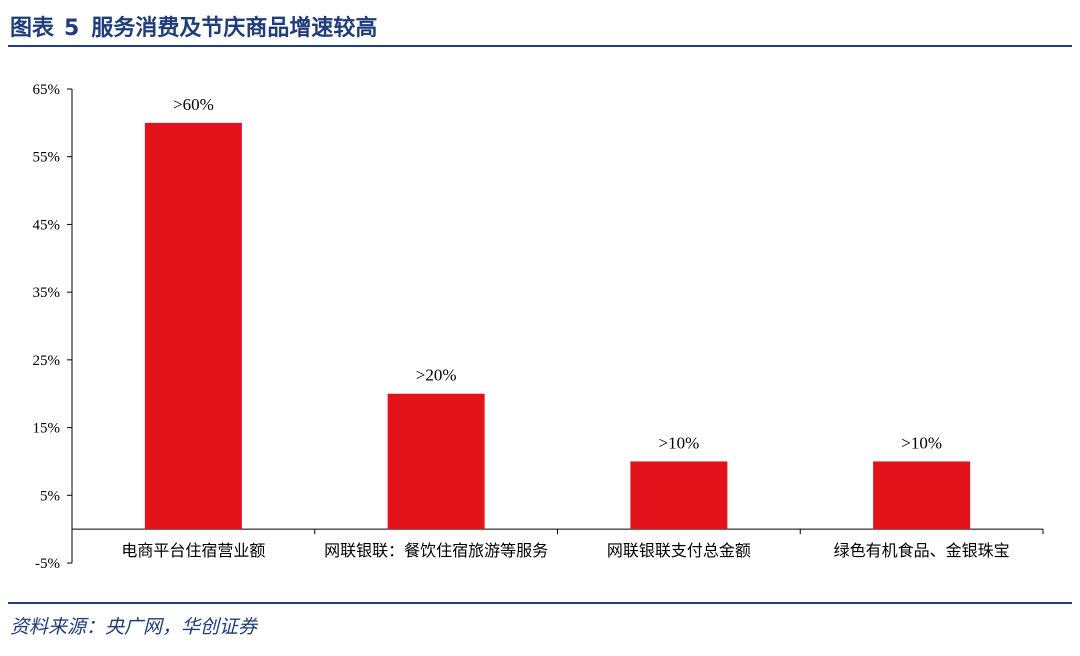  I want to click on y-tick-label: 15%, so click(47, 429).